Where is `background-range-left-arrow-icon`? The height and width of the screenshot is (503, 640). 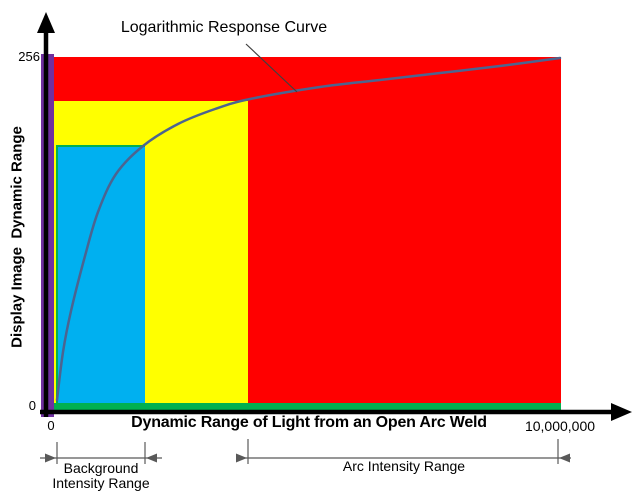 background-range-left-arrow-icon is located at coordinates (50, 458).